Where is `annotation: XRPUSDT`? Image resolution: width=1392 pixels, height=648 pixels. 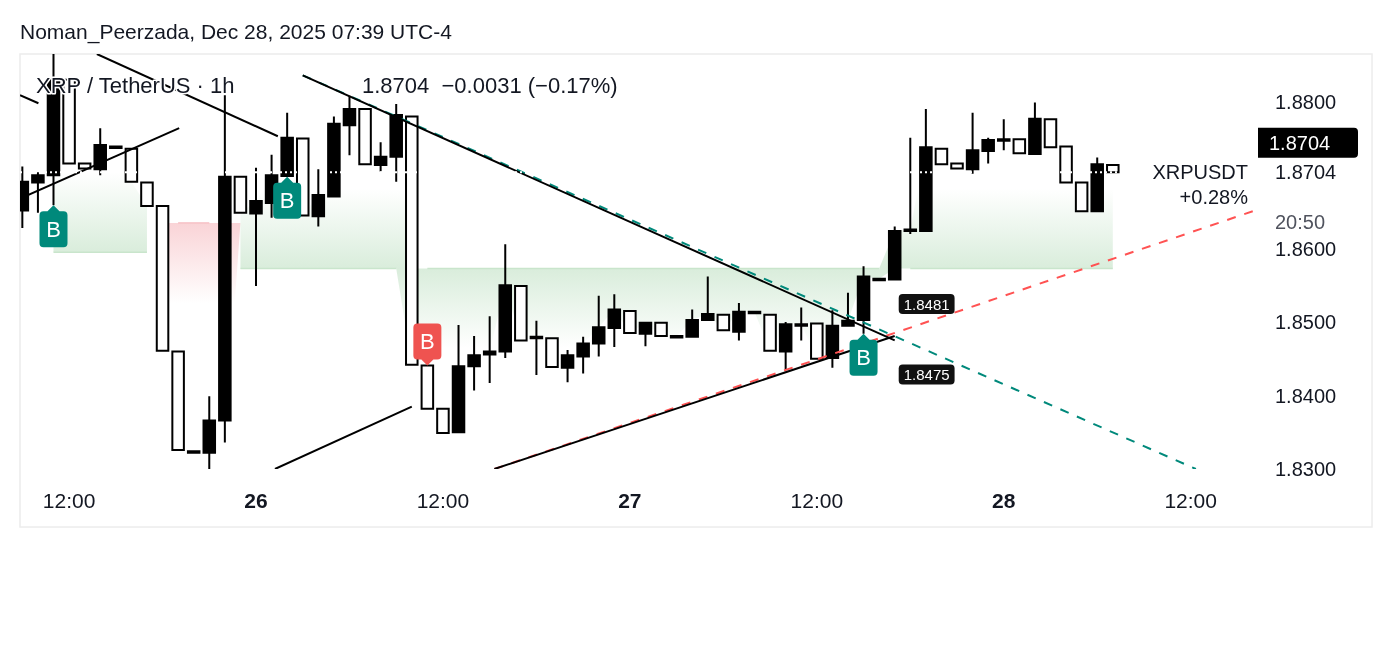
annotation: XRPUSDT is located at coordinates (1200, 172).